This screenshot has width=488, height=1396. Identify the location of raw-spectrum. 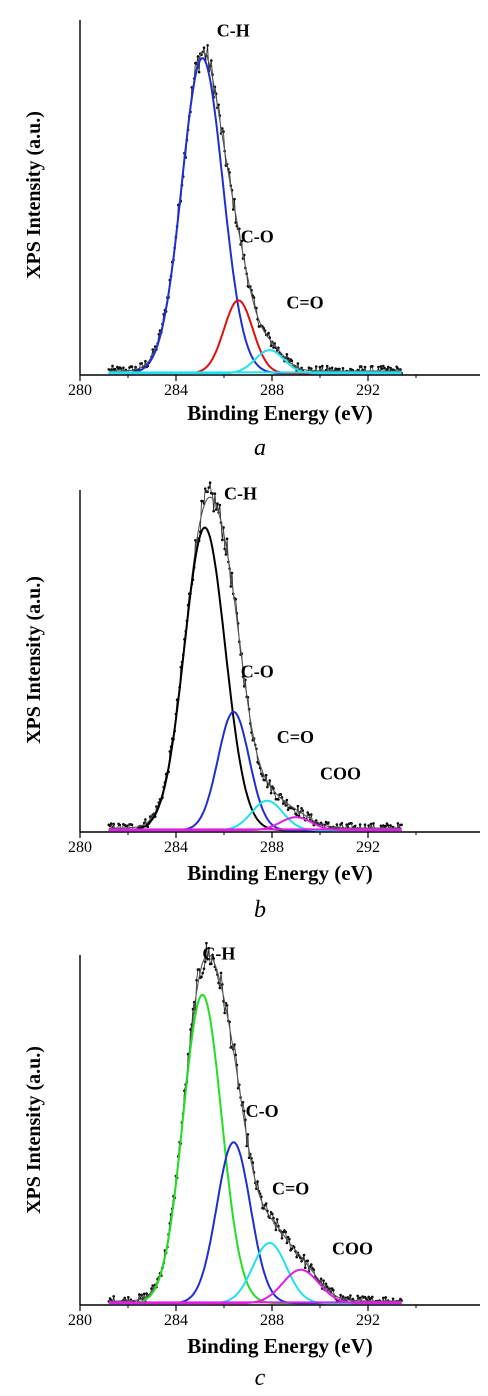
(255, 210).